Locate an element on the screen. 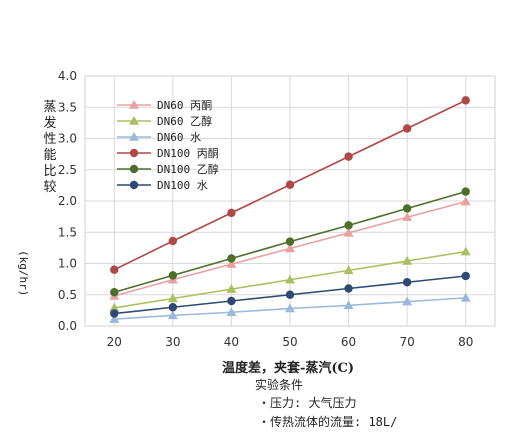 This screenshot has height=438, width=527. legend-item: DN60 乙醇 is located at coordinates (168, 121).